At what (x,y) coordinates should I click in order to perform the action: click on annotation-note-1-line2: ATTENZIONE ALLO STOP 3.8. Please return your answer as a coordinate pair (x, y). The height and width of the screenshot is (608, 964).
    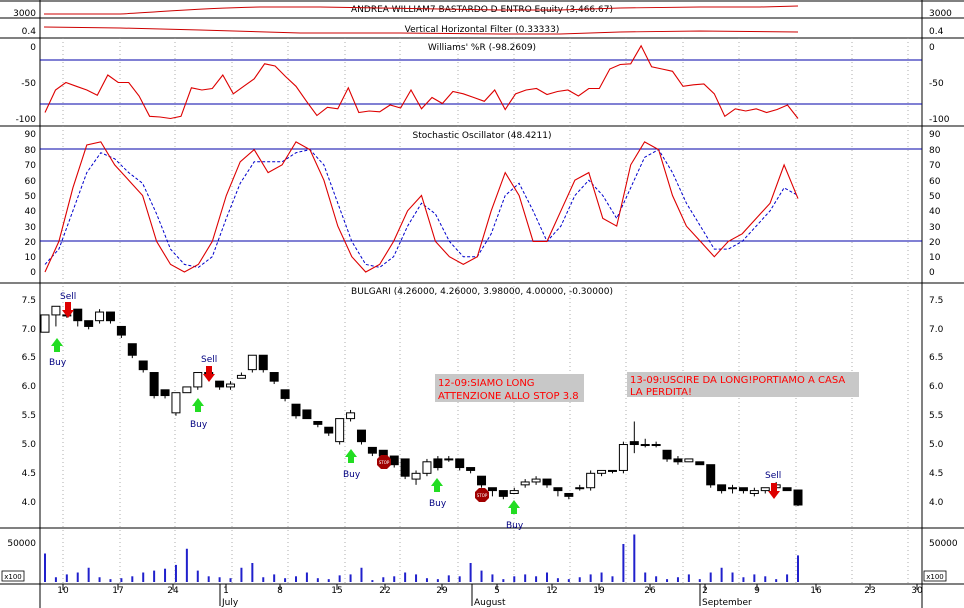
    Looking at the image, I should click on (508, 396).